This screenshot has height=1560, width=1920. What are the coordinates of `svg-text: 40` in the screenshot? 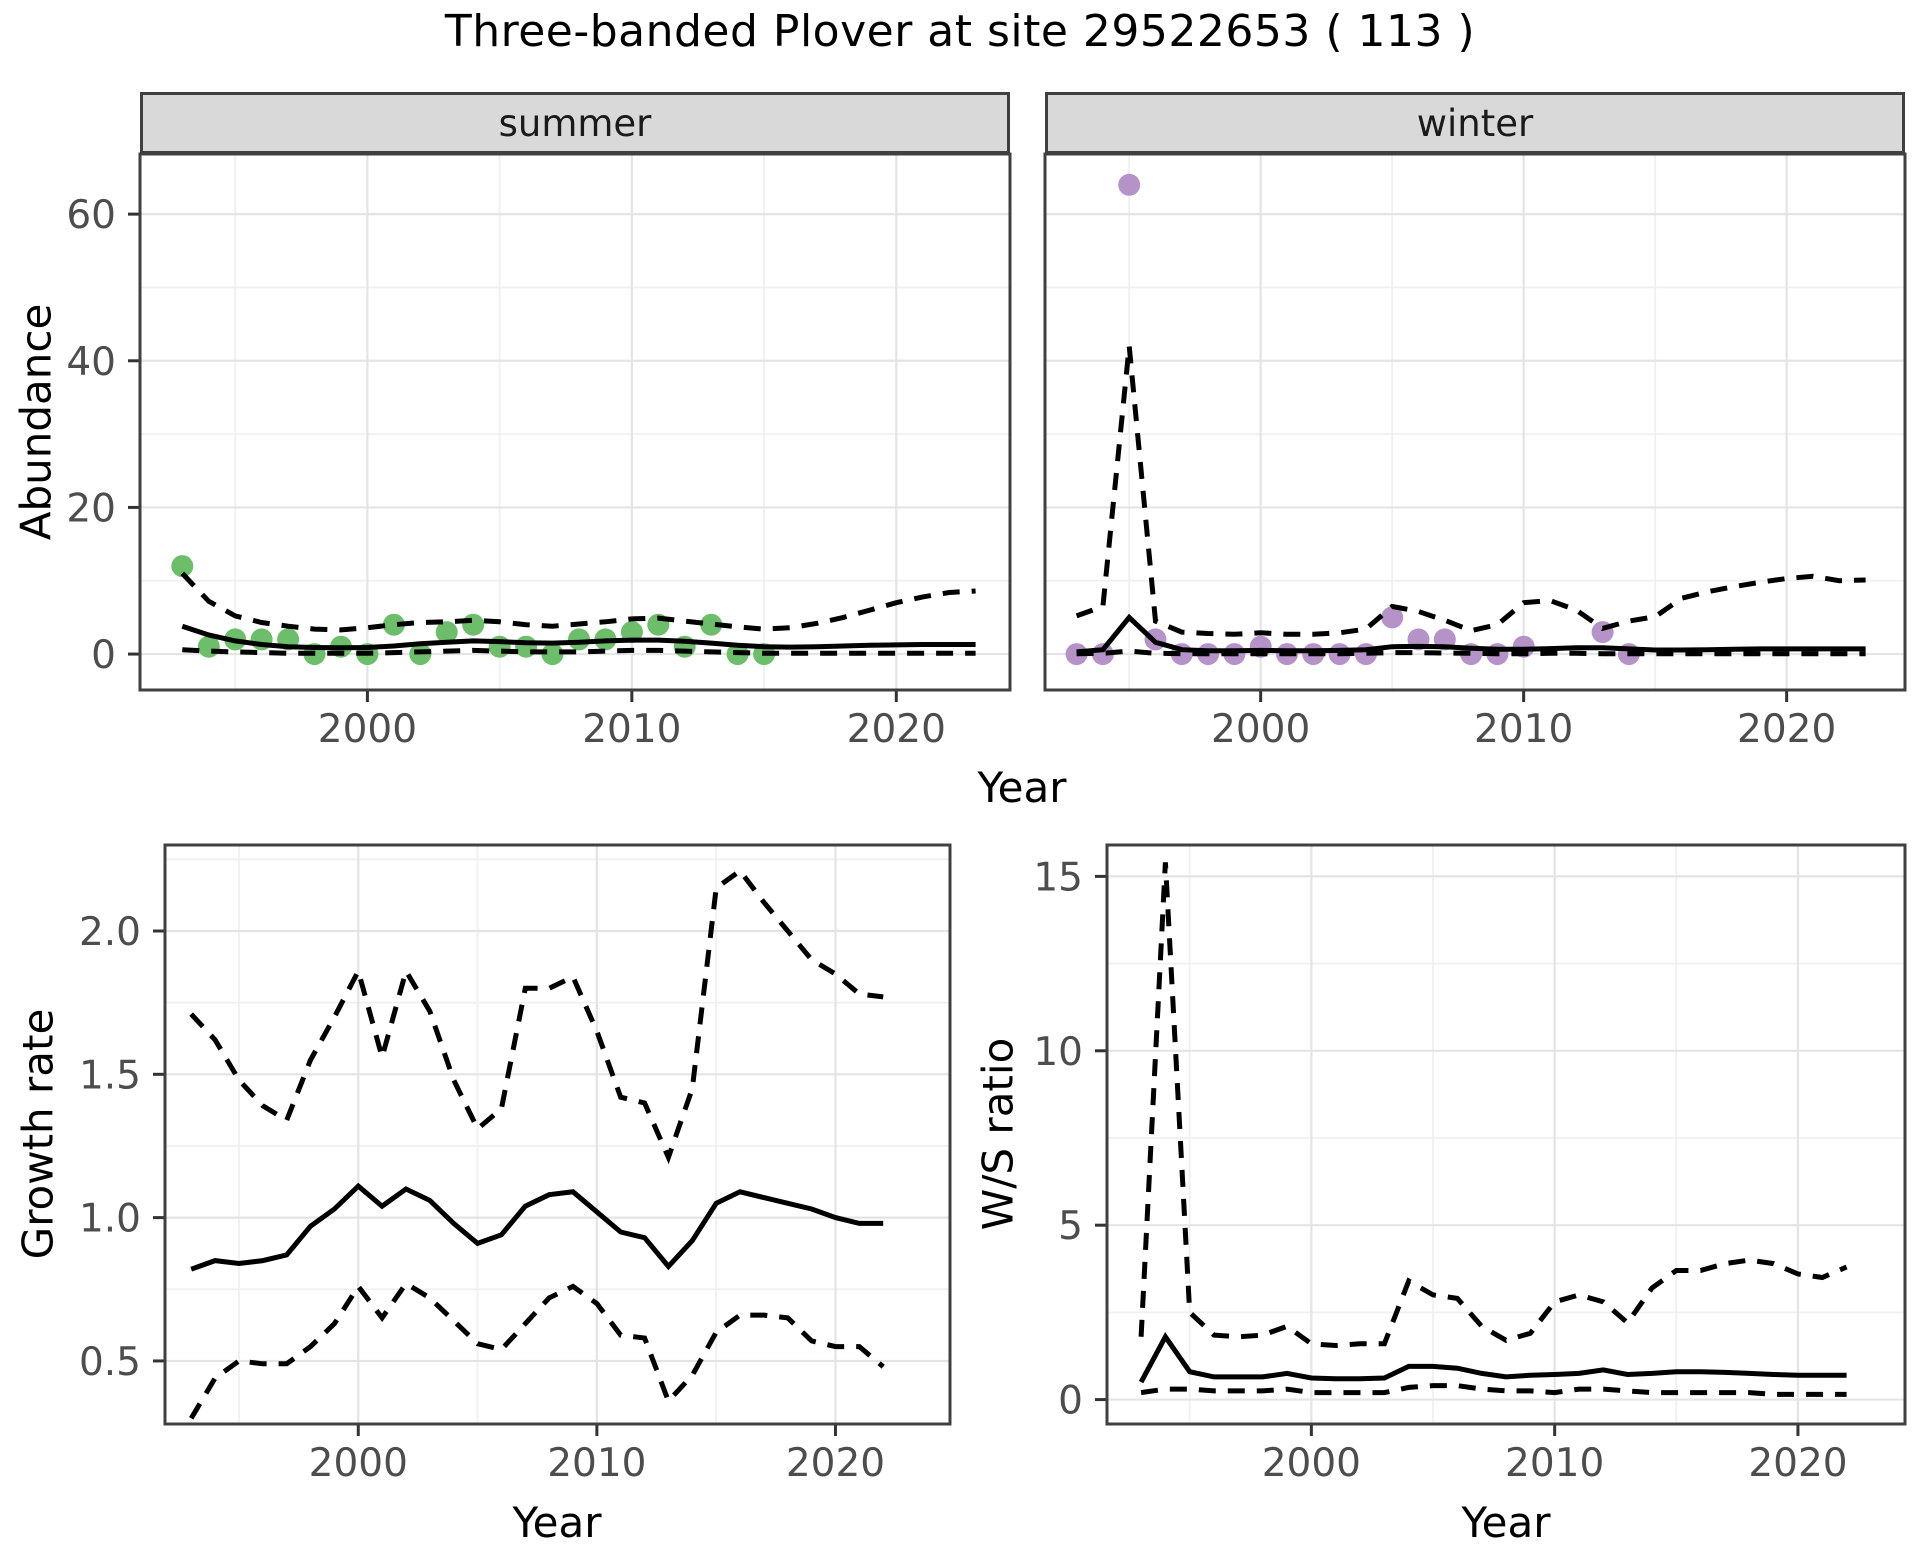 It's located at (91, 362).